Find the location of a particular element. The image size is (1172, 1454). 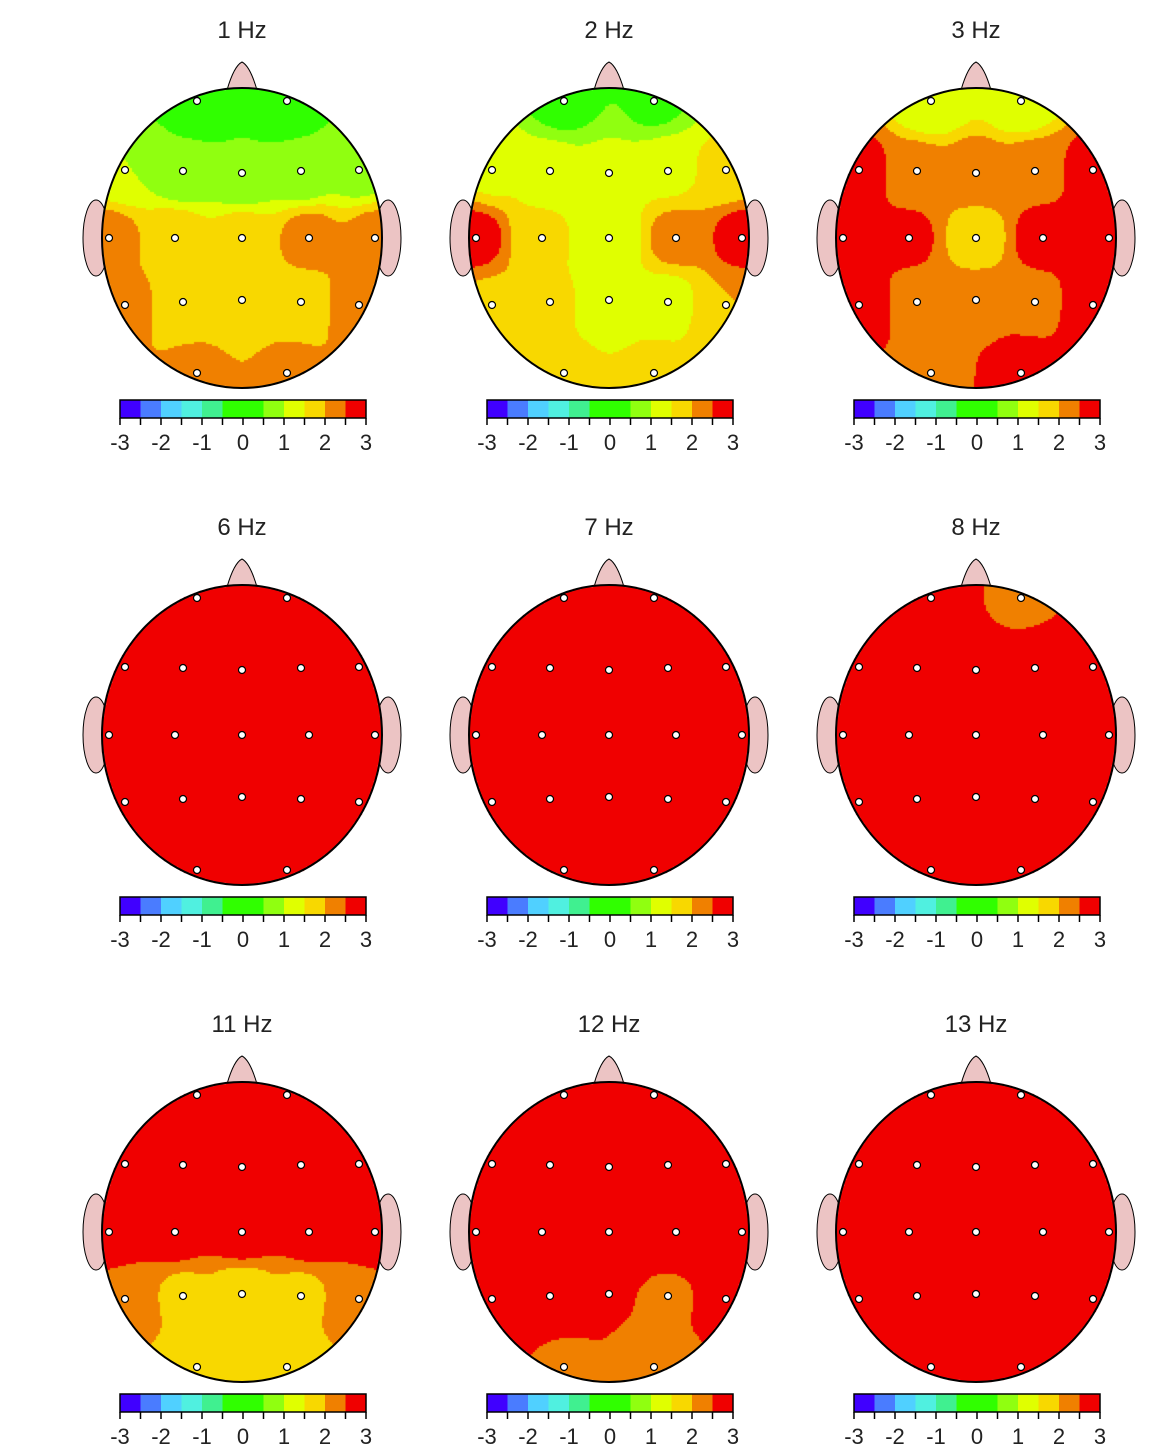

topomap-panel: 1 Hz -3 -2 -1 0 1 2 3 is located at coordinates (242, 230).